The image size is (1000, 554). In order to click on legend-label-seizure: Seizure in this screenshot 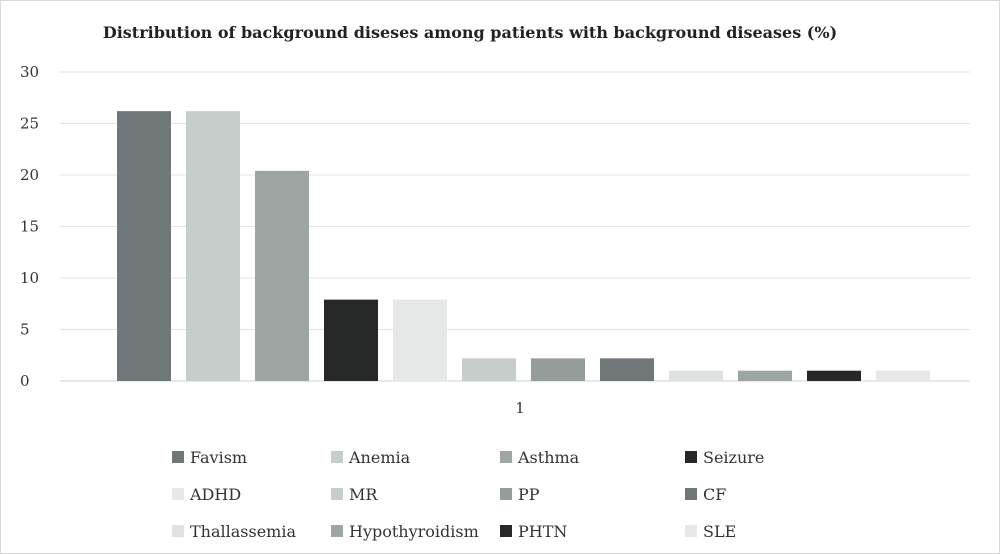, I will do `click(733, 457)`.